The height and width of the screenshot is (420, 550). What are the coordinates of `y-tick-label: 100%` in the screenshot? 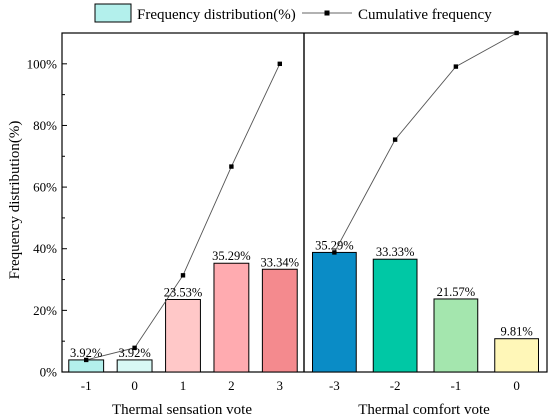 It's located at (42, 63).